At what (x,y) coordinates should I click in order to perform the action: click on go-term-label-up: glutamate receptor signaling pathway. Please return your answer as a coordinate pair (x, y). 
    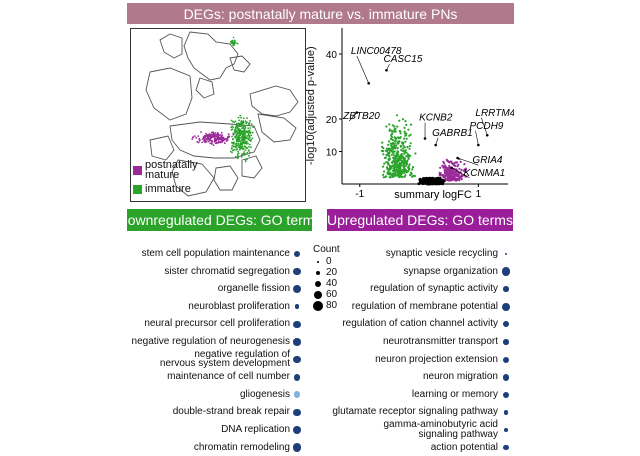
    Looking at the image, I should click on (415, 412).